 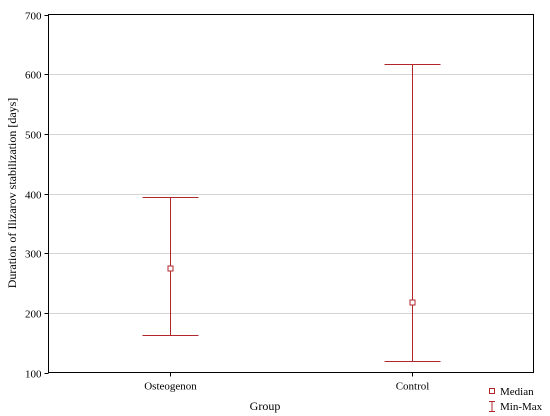 What do you see at coordinates (33, 17) in the screenshot?
I see `y-tick-label: 700` at bounding box center [33, 17].